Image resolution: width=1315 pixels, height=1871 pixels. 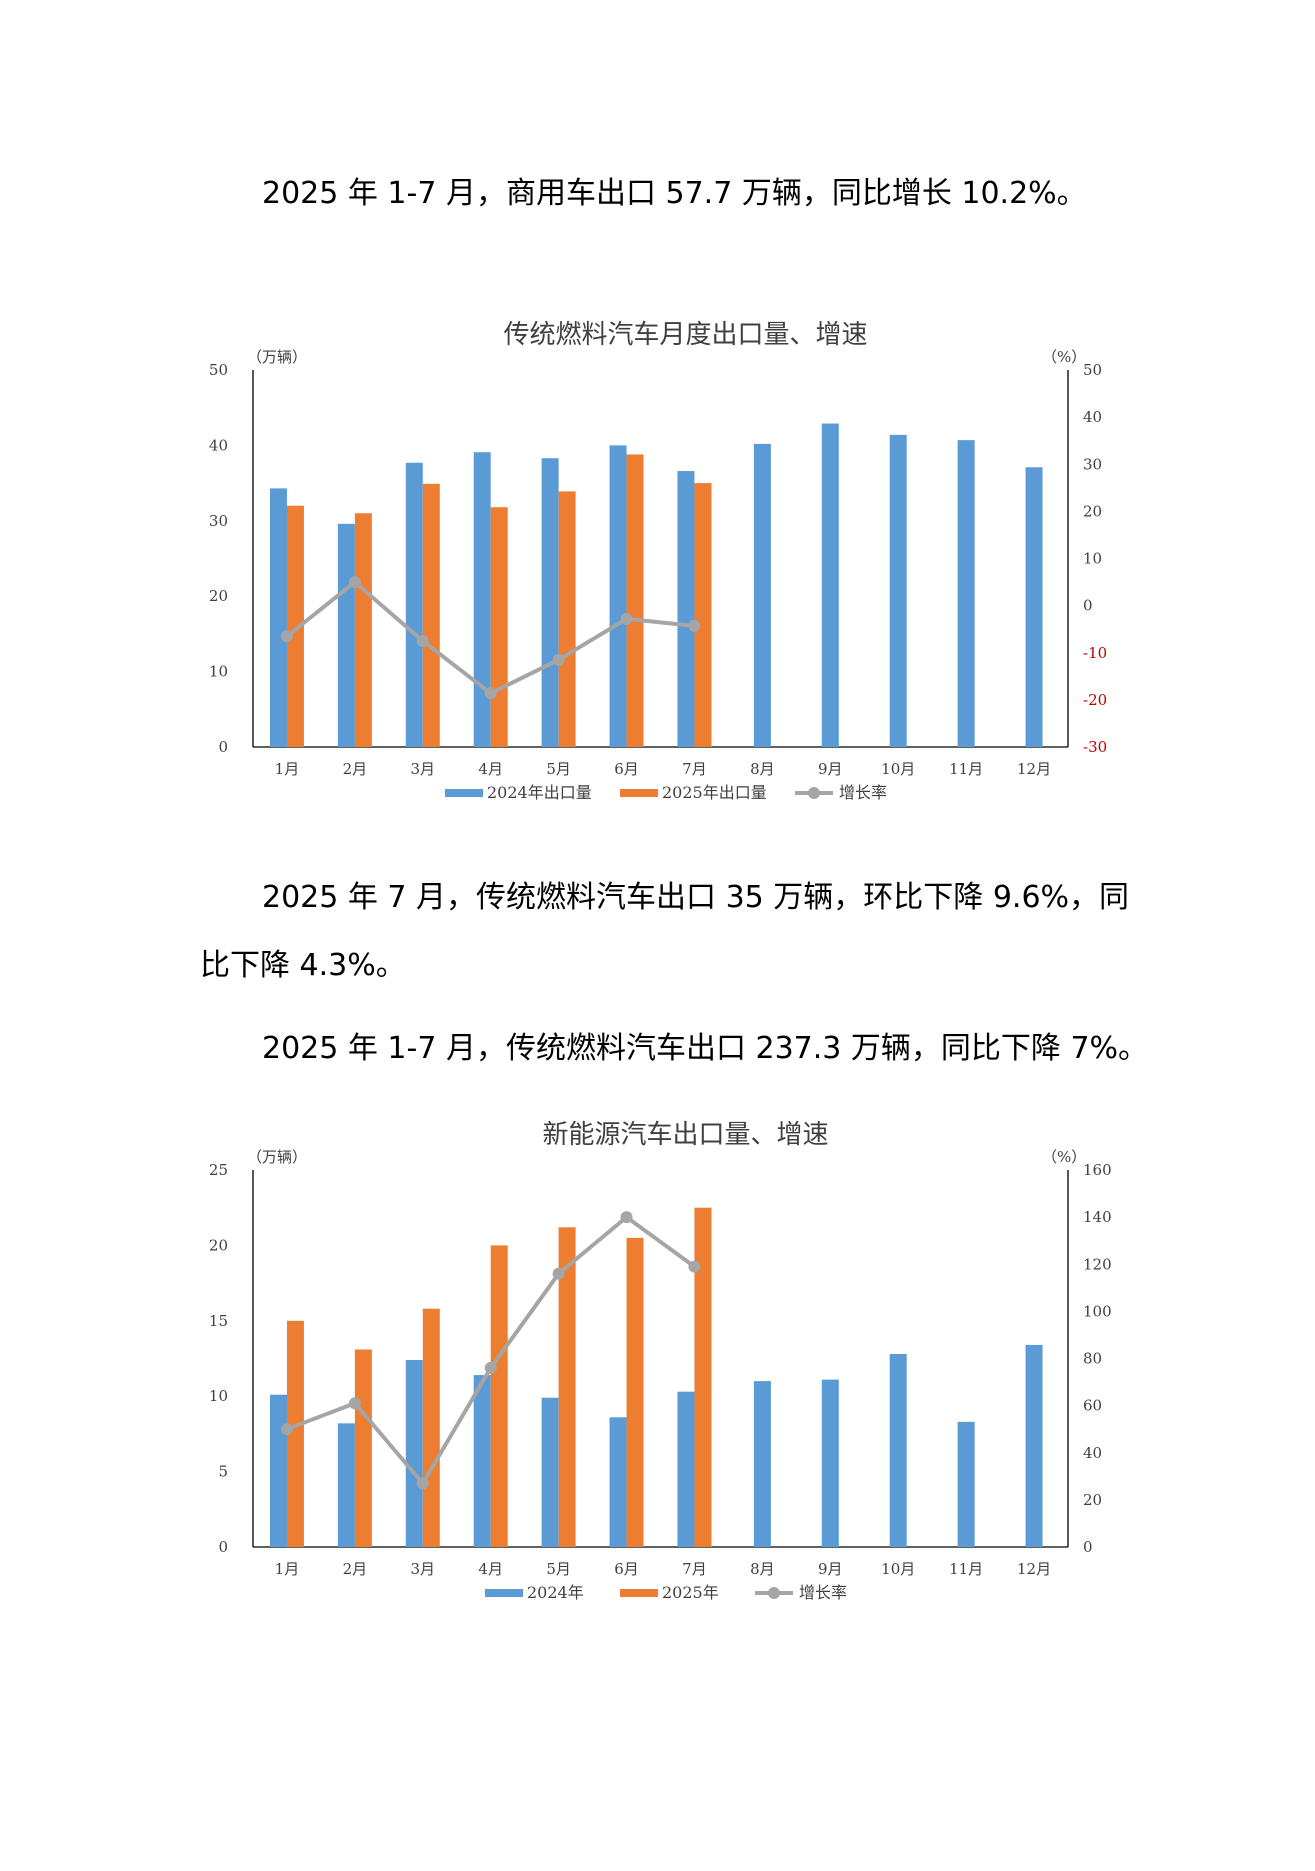 What do you see at coordinates (1092, 1453) in the screenshot?
I see `y-right-tick-label: 40` at bounding box center [1092, 1453].